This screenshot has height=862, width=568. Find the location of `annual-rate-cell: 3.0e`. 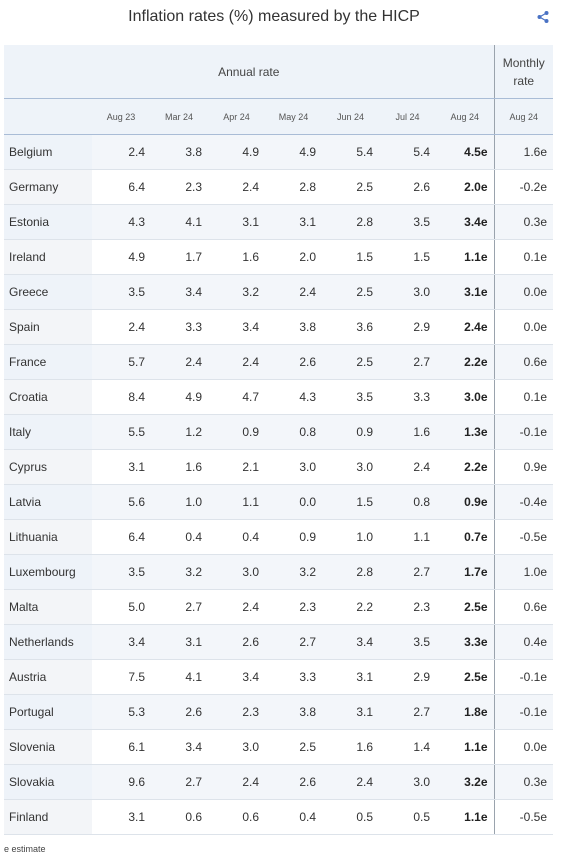

annual-rate-cell: 3.0e is located at coordinates (465, 397).